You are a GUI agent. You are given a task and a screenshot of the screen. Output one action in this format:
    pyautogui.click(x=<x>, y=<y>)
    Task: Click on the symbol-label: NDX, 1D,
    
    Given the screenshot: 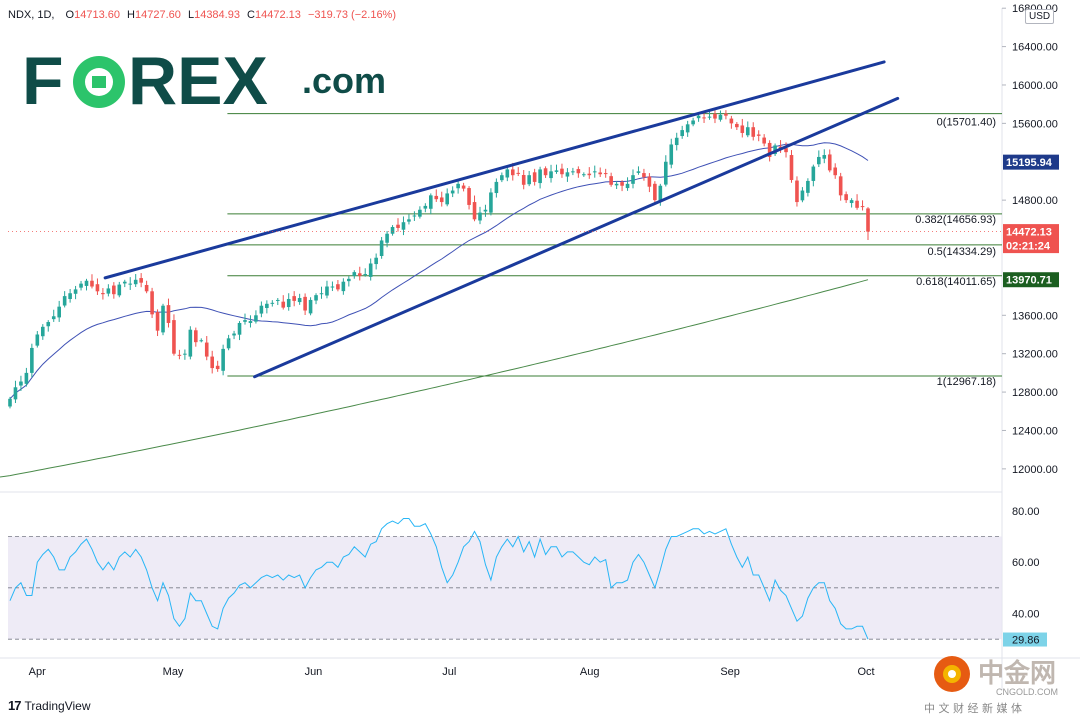 What is the action you would take?
    pyautogui.click(x=31, y=15)
    